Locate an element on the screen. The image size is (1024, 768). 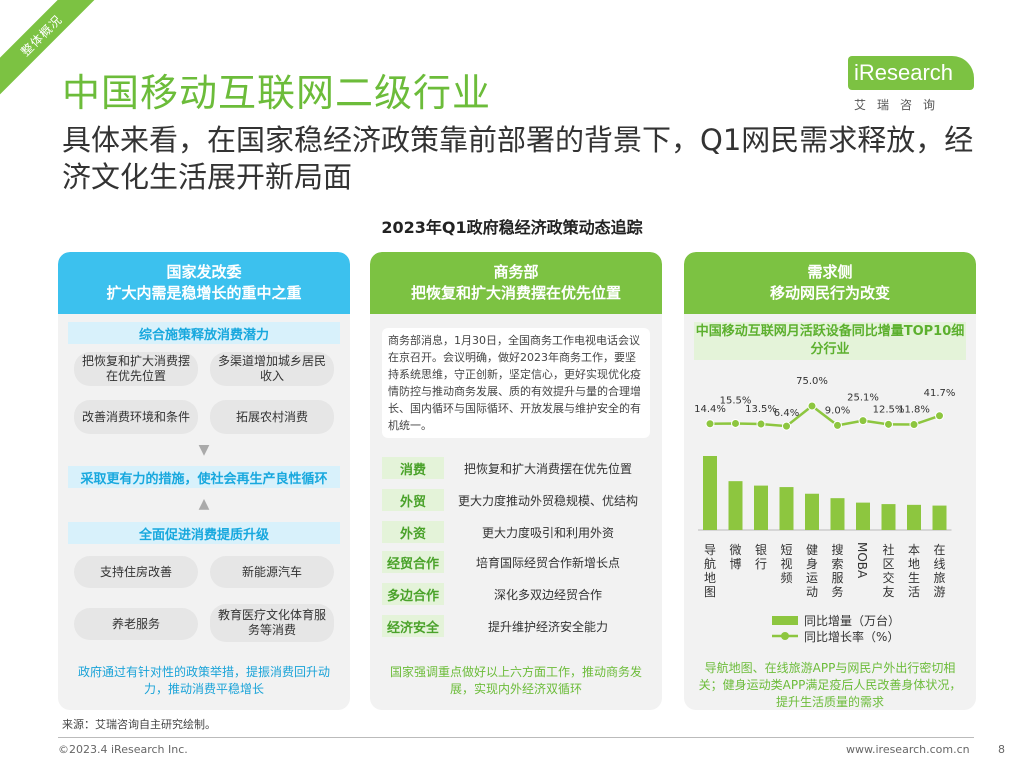
panel-mofcom-header: 商务部 把恢复和扩大消费摆在优先位置 is located at coordinates (516, 283).